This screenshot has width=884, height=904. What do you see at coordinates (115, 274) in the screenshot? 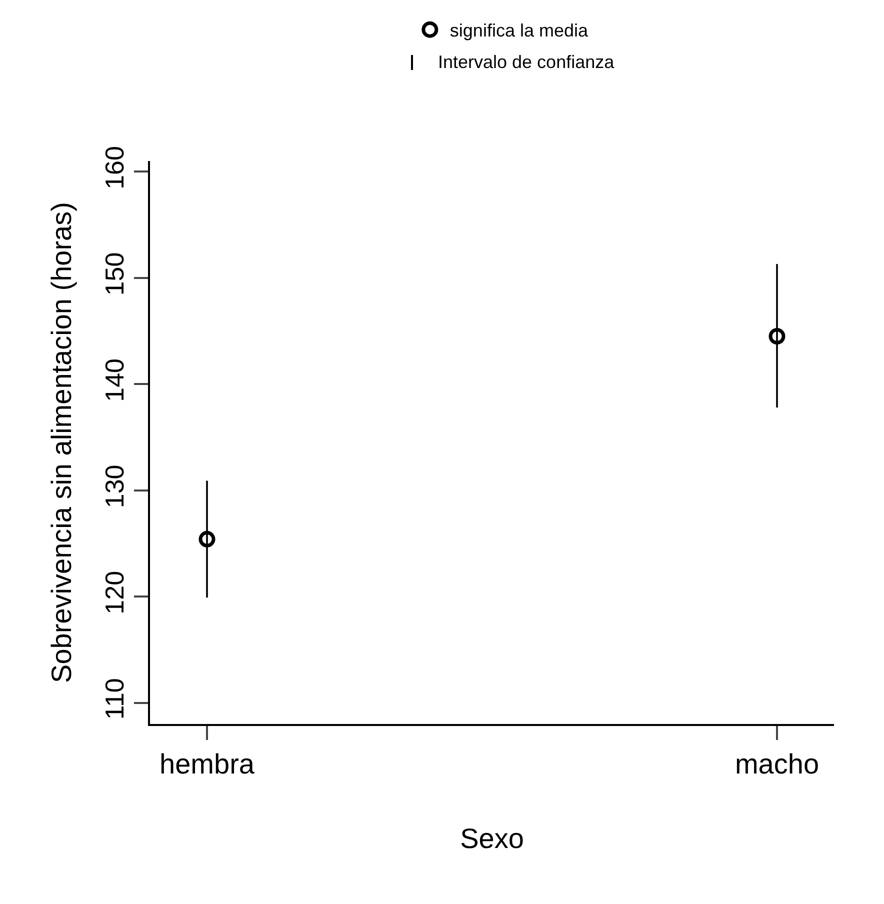
I see `y-tick-label: 150` at bounding box center [115, 274].